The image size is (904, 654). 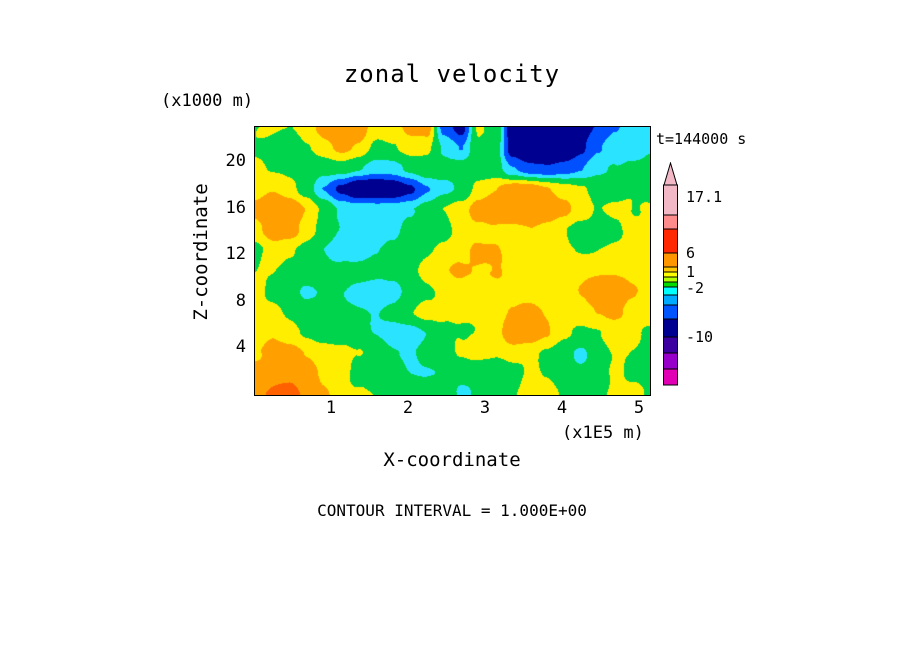 What do you see at coordinates (700, 337) in the screenshot?
I see `colorbar-label: -10` at bounding box center [700, 337].